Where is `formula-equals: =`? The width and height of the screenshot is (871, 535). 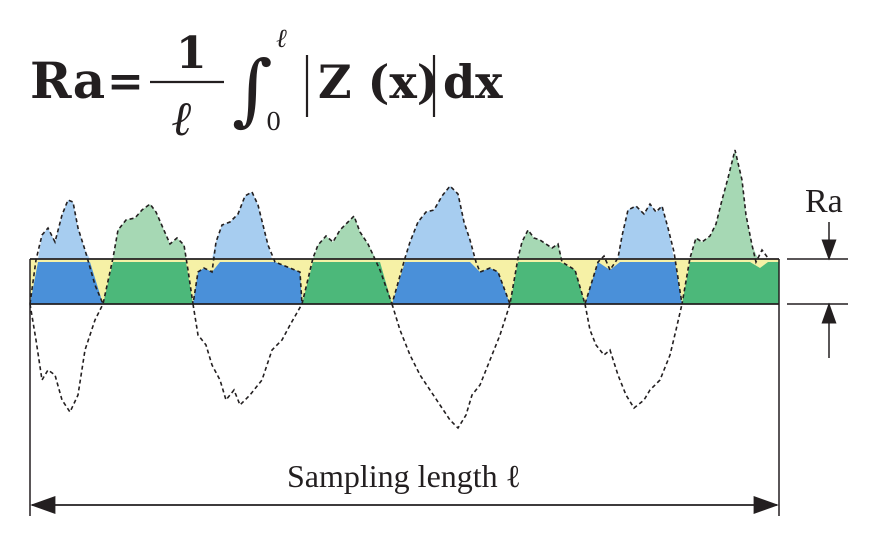
formula-equals: = is located at coordinates (125, 81).